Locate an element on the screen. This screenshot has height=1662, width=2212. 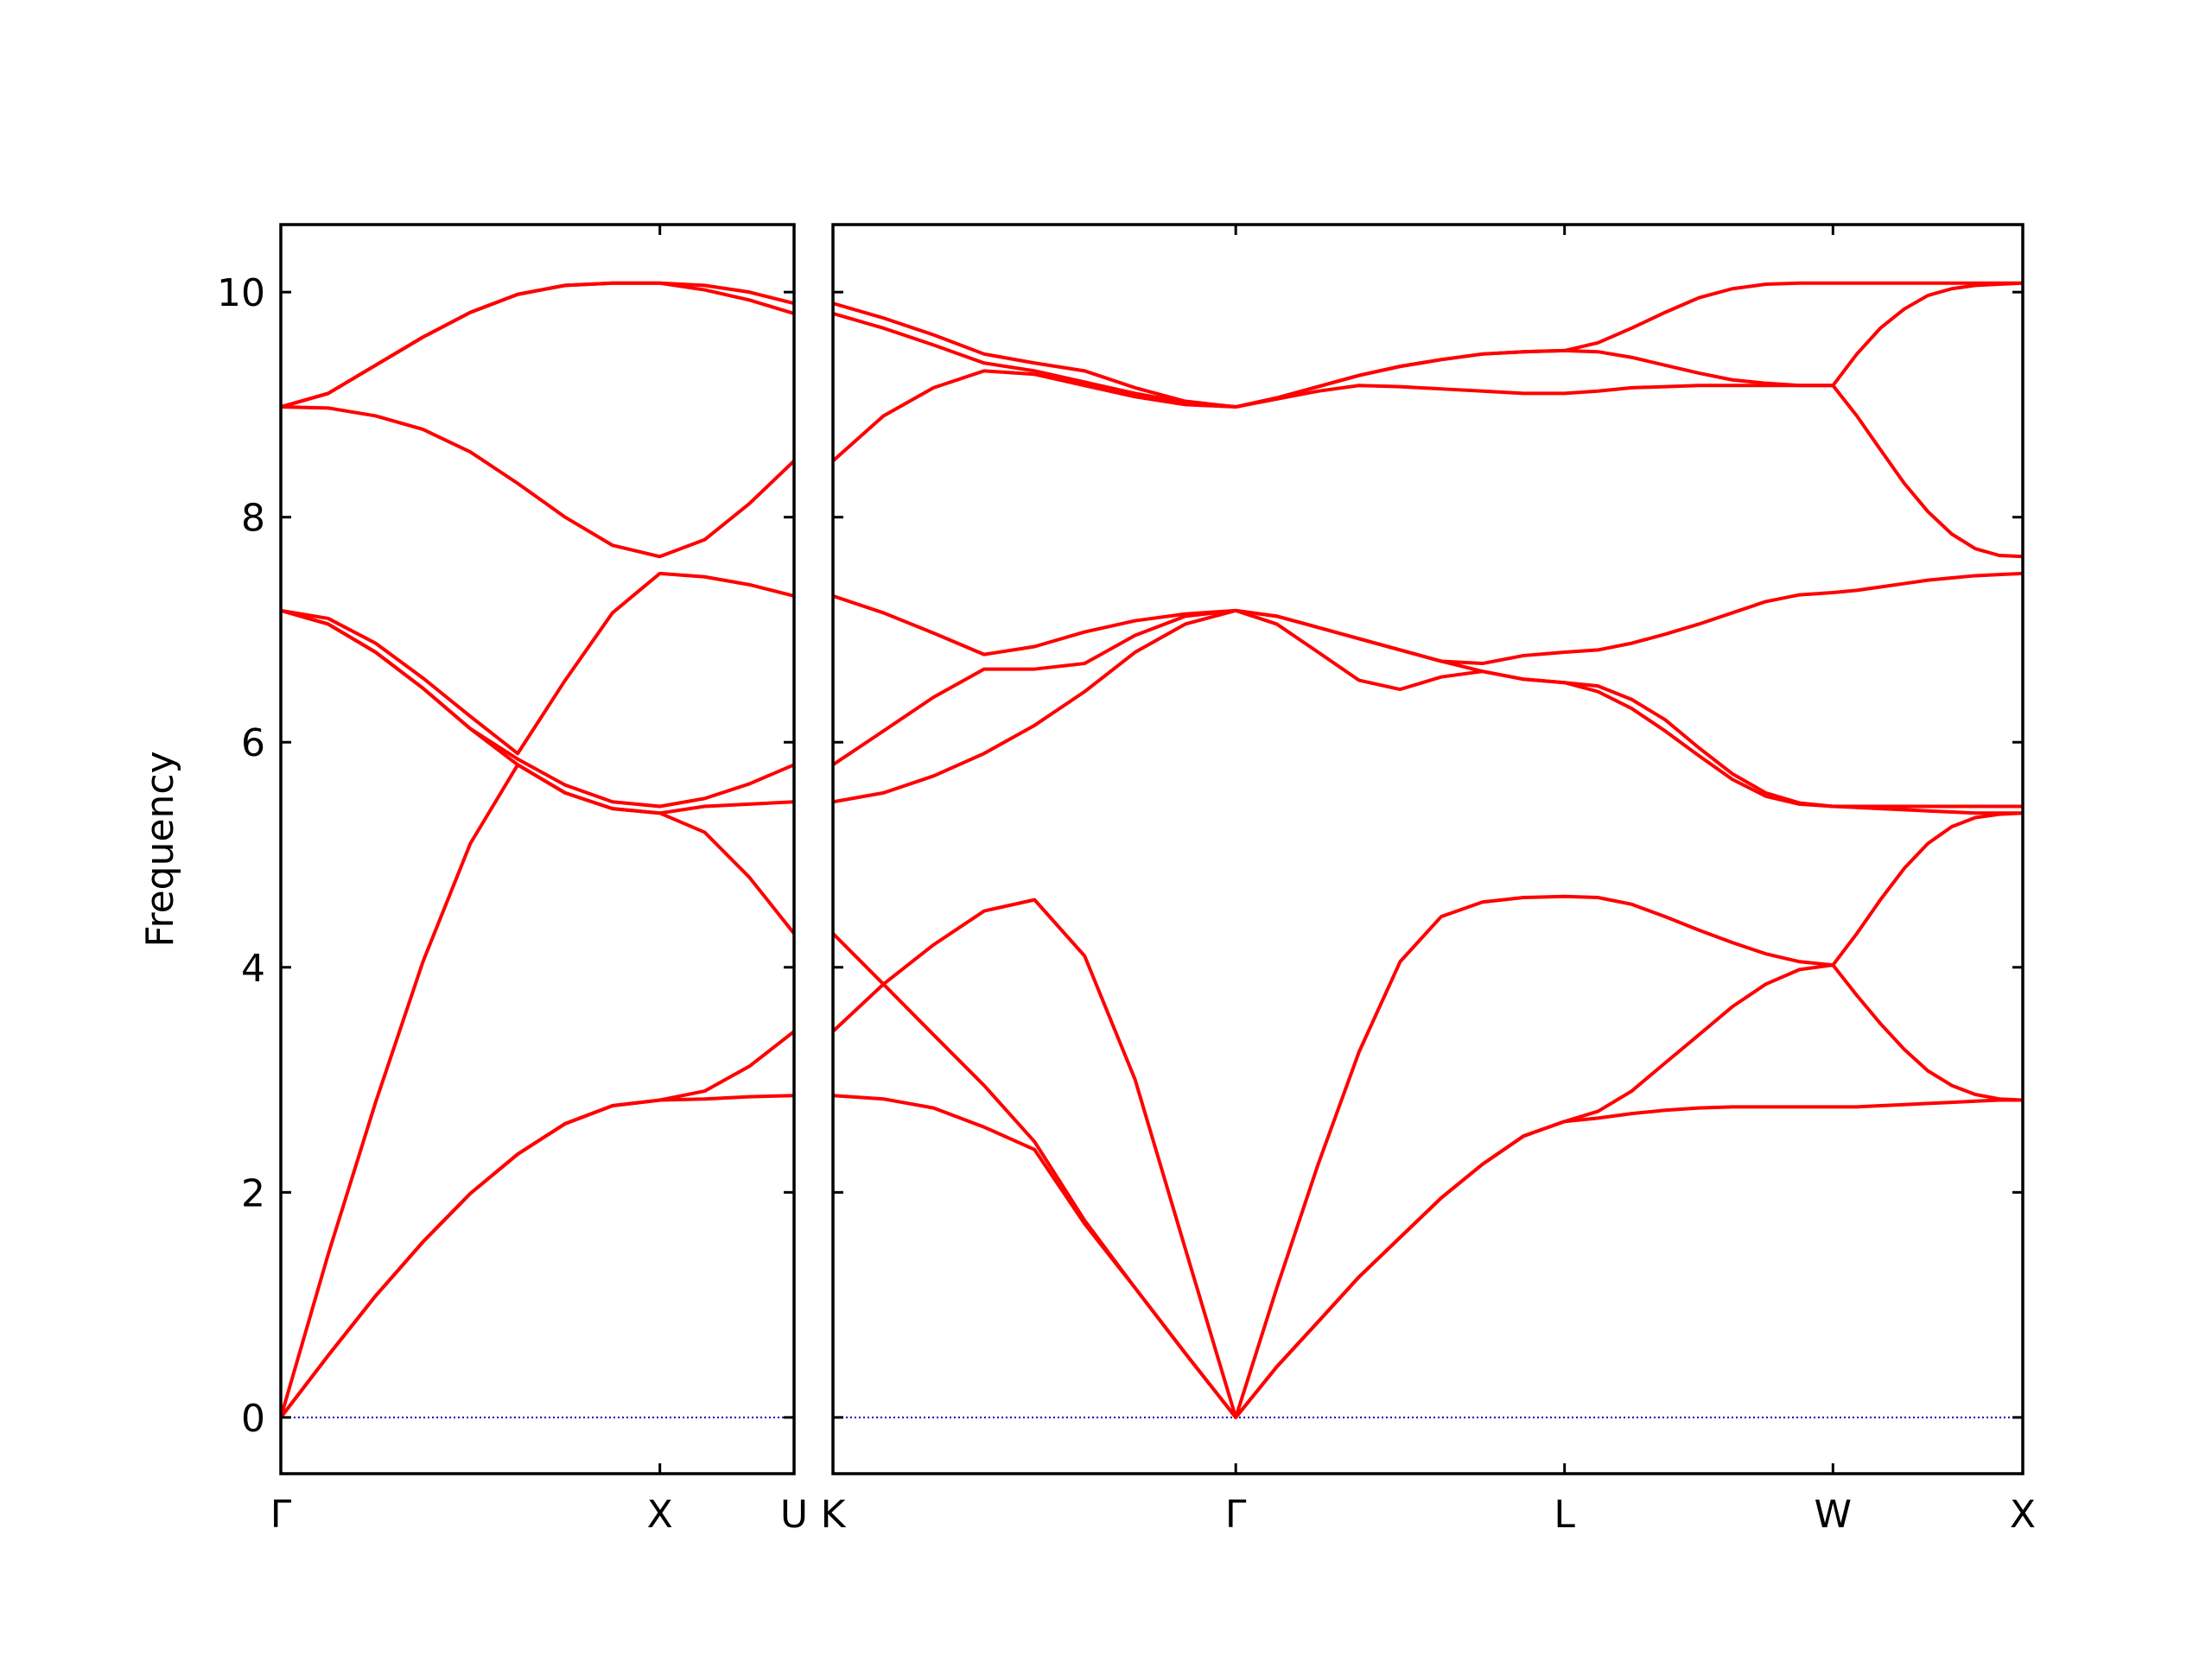
y-tick-label: 4 is located at coordinates (253, 969).